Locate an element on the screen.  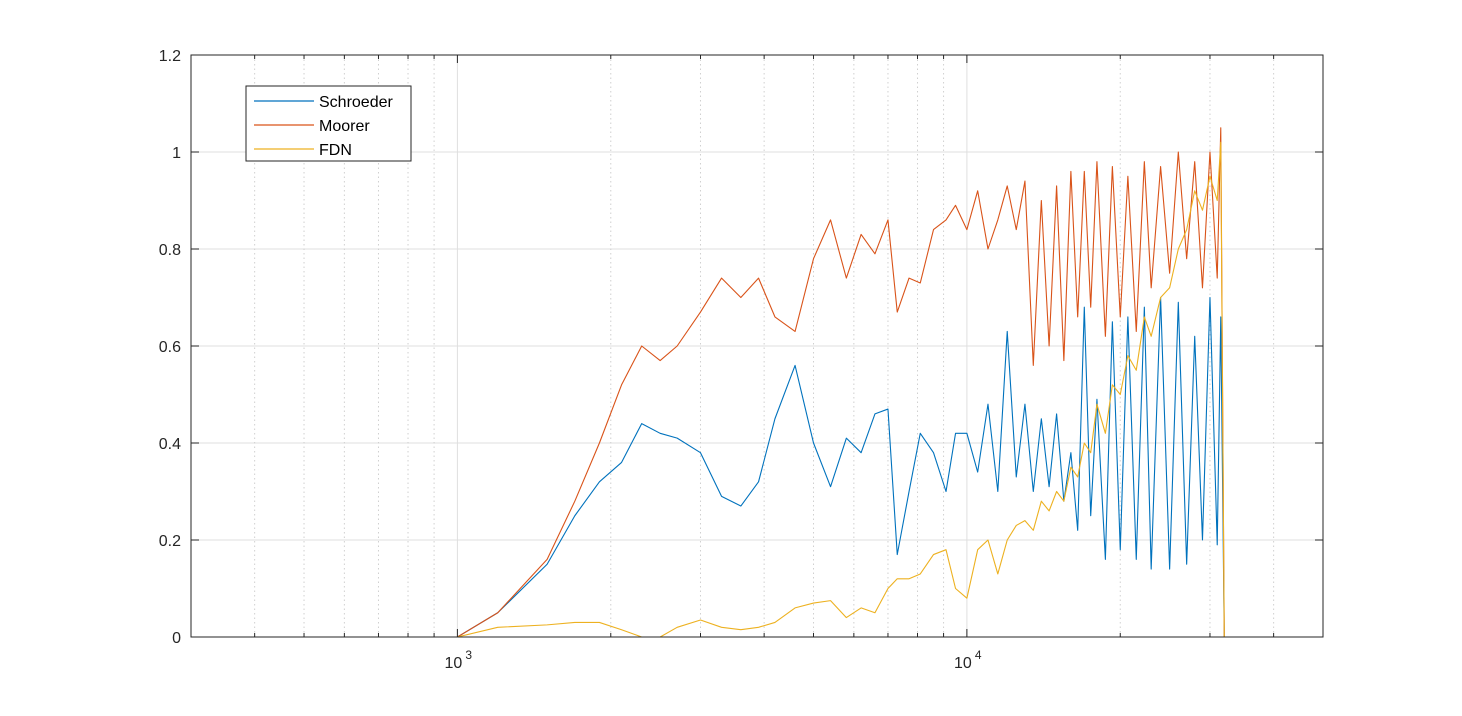
y-tick-label: 0.2 is located at coordinates (170, 541).